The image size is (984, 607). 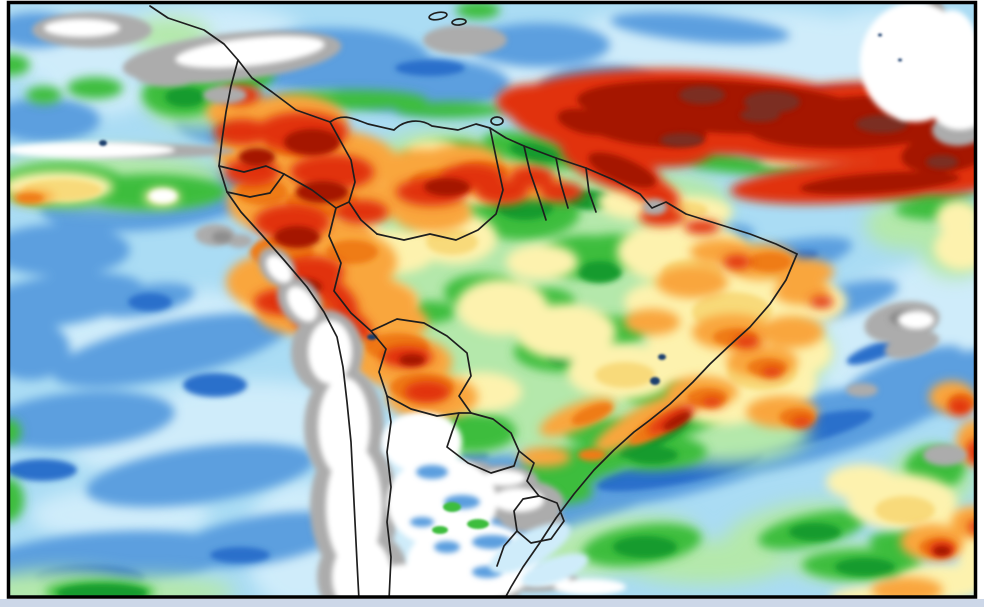 I want to click on border-venezuela-brazil-guyana, so click(x=440, y=184).